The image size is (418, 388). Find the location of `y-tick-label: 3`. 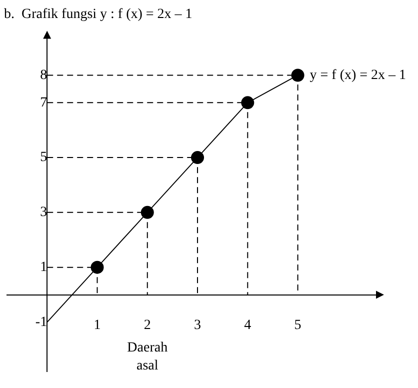

y-tick-label: 3 is located at coordinates (44, 212).